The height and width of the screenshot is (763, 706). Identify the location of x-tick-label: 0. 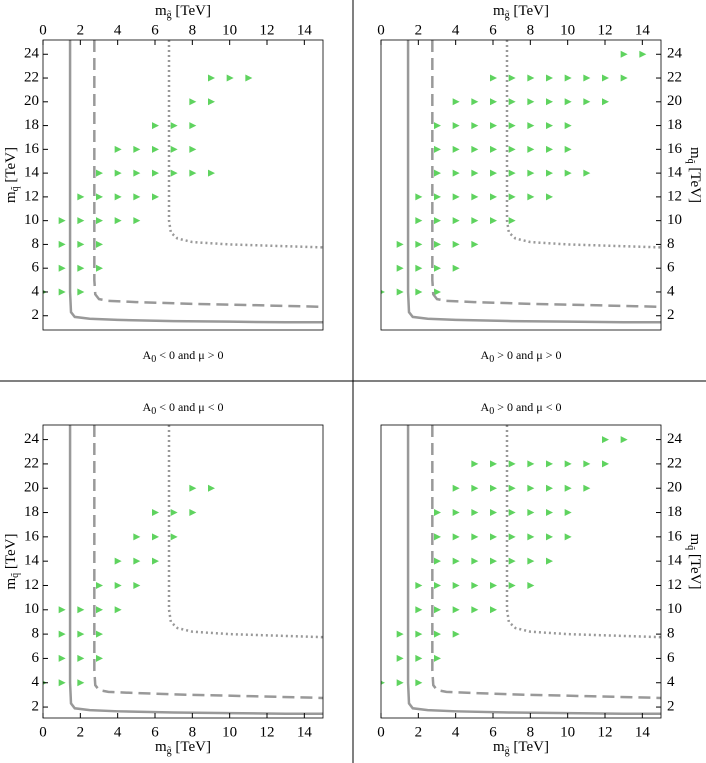
(43, 732).